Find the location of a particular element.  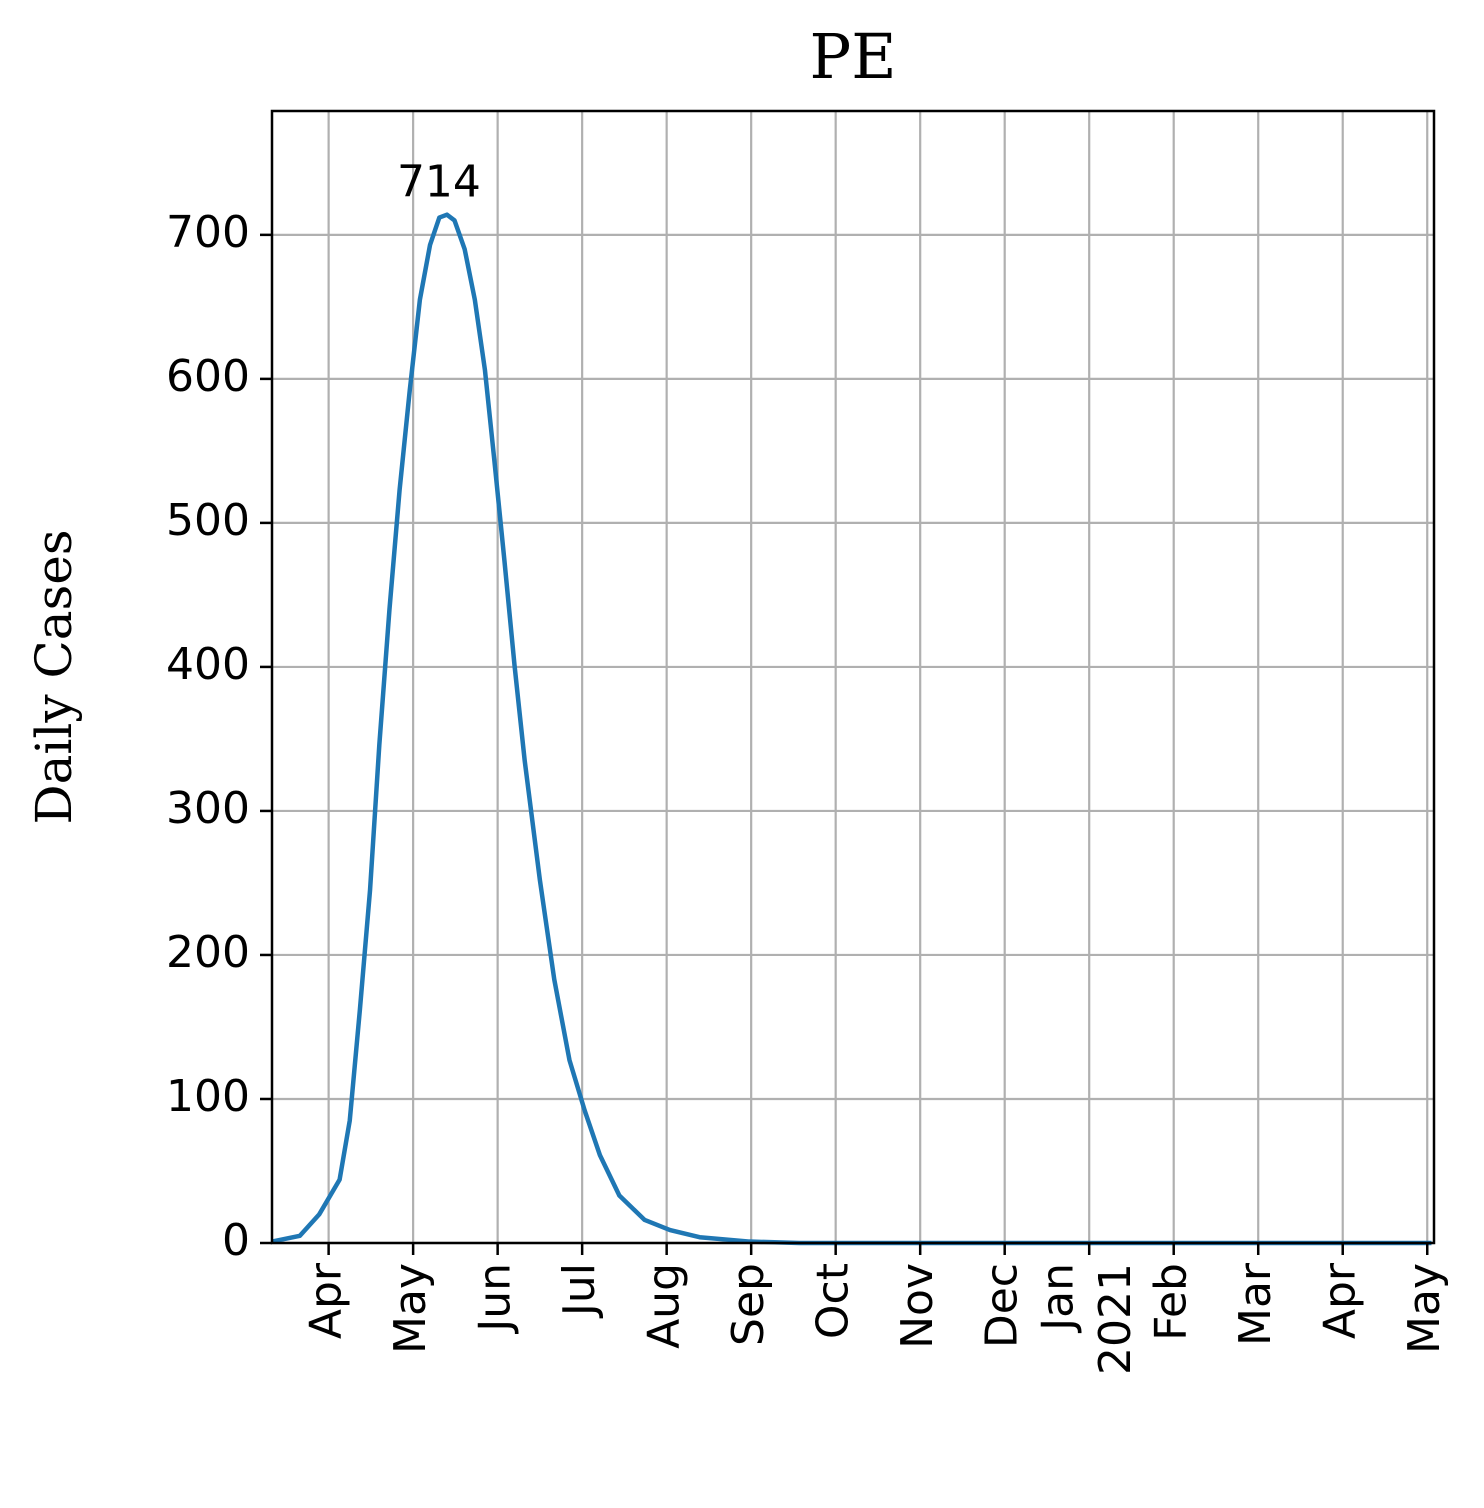

x-tick-label: Jun is located at coordinates (495, 1299).